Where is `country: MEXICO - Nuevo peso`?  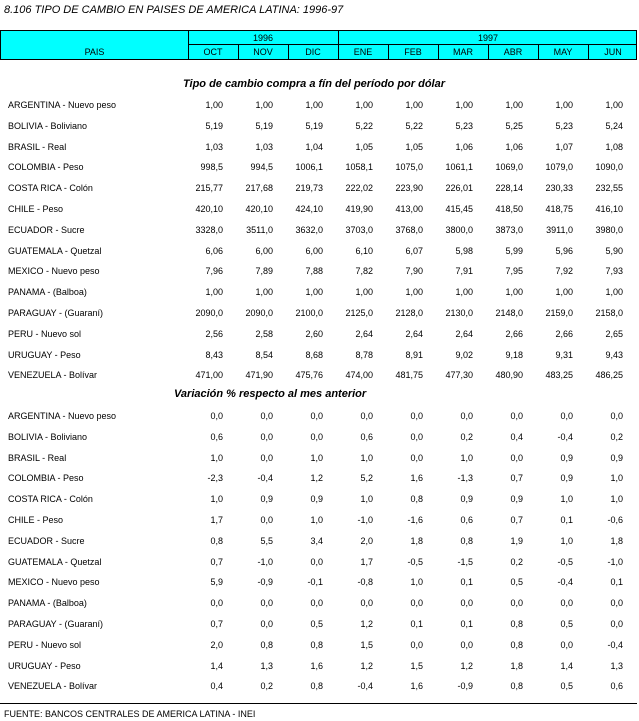
country: MEXICO - Nuevo peso is located at coordinates (54, 582).